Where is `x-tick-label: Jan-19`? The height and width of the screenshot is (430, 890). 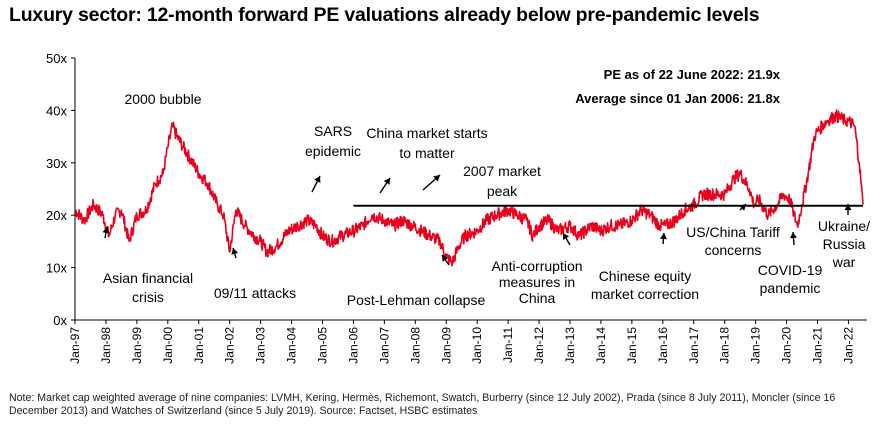 x-tick-label: Jan-19 is located at coordinates (756, 345).